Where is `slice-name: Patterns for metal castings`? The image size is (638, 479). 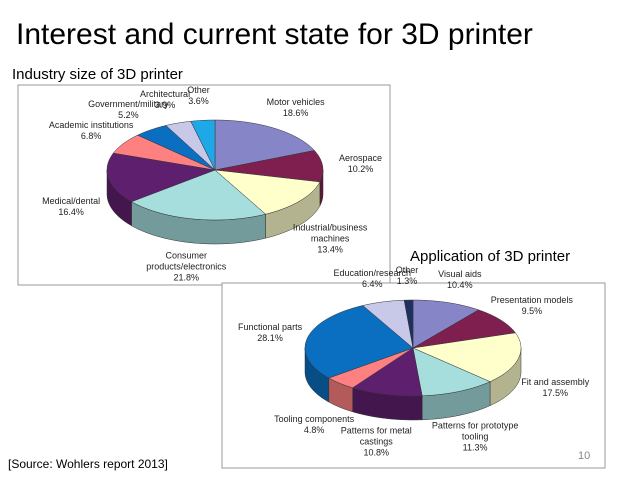 slice-name: Patterns for metal castings is located at coordinates (376, 436).